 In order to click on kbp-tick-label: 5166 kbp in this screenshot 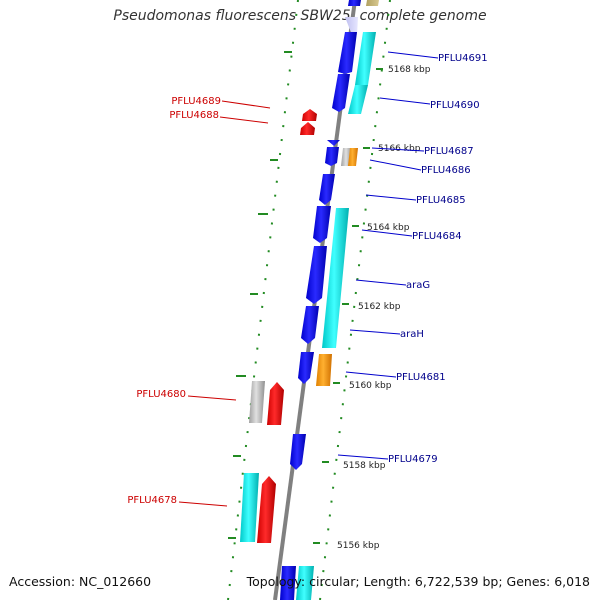, I will do `click(399, 149)`.